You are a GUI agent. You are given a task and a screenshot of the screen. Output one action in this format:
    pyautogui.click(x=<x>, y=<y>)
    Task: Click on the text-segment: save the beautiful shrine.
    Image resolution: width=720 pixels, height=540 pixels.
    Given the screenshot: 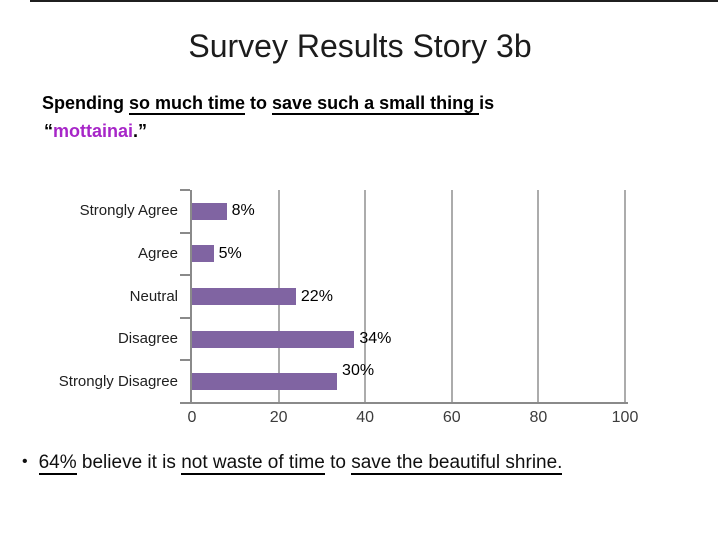 What is the action you would take?
    pyautogui.click(x=457, y=463)
    